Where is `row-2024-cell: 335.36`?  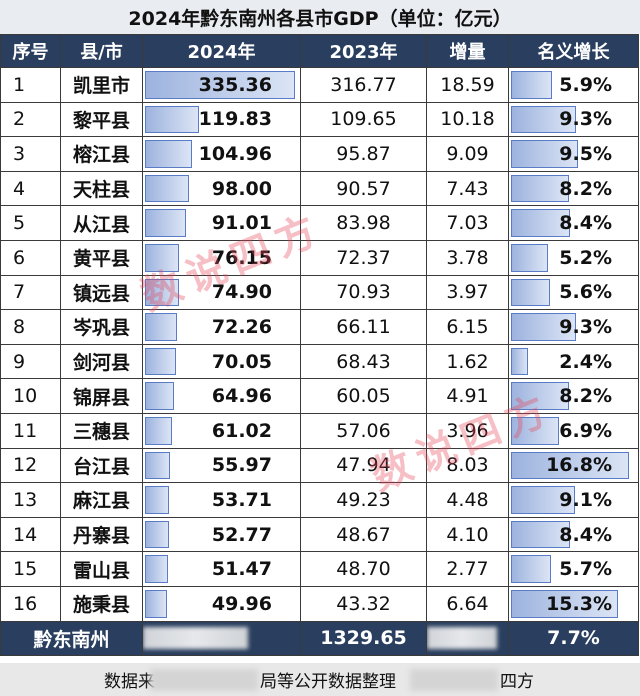 row-2024-cell: 335.36 is located at coordinates (221, 85).